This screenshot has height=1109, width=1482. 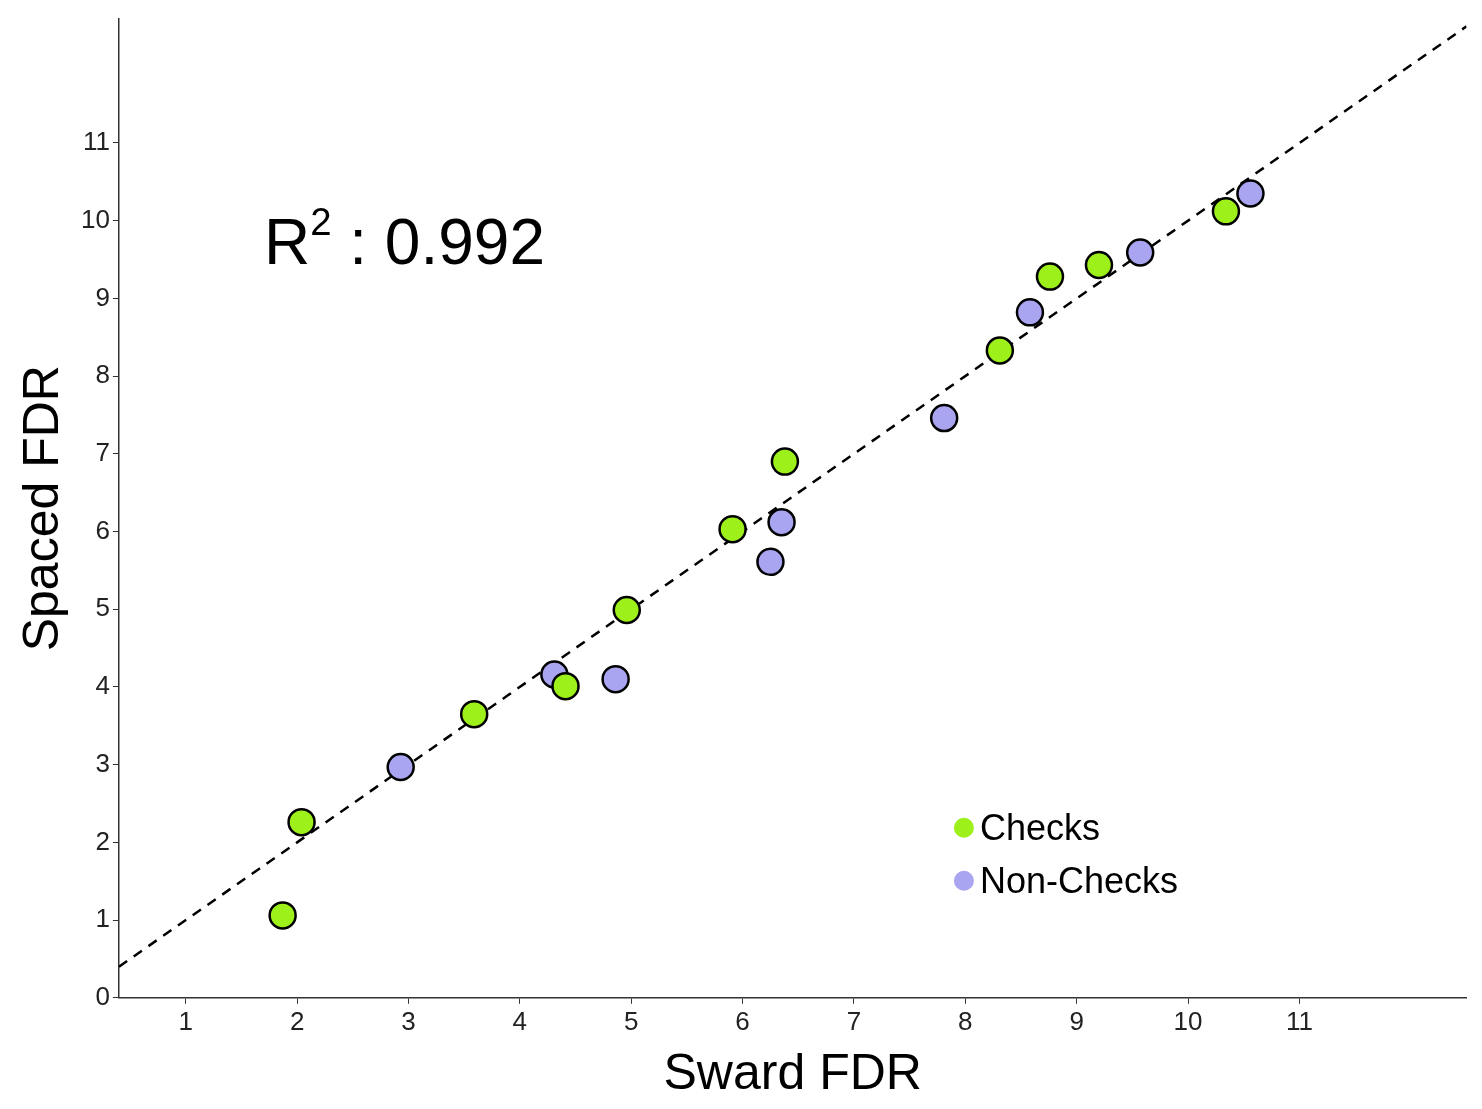 I want to click on y-tick-label: 5, so click(x=102, y=607).